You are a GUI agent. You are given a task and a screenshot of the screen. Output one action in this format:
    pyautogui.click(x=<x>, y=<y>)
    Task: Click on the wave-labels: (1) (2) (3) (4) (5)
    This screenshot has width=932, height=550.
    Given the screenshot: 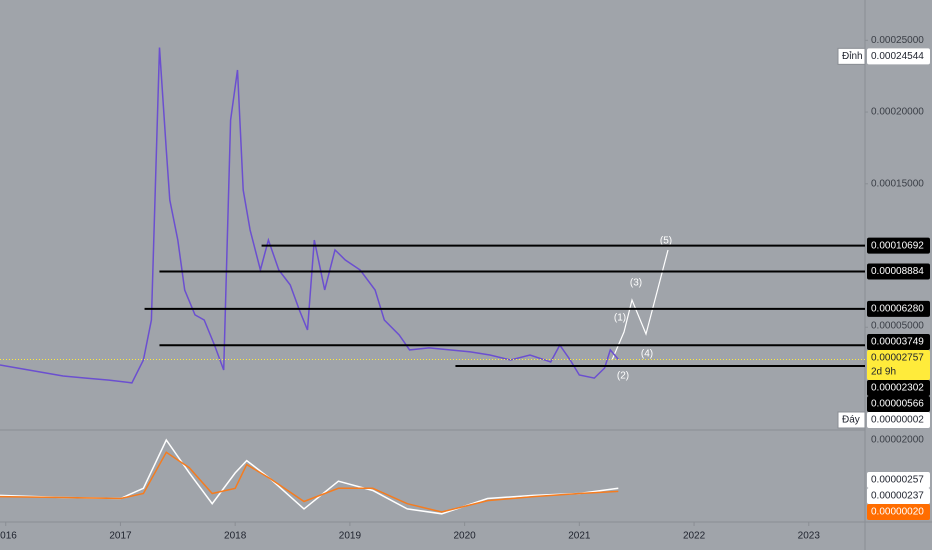 What is the action you would take?
    pyautogui.click(x=643, y=309)
    